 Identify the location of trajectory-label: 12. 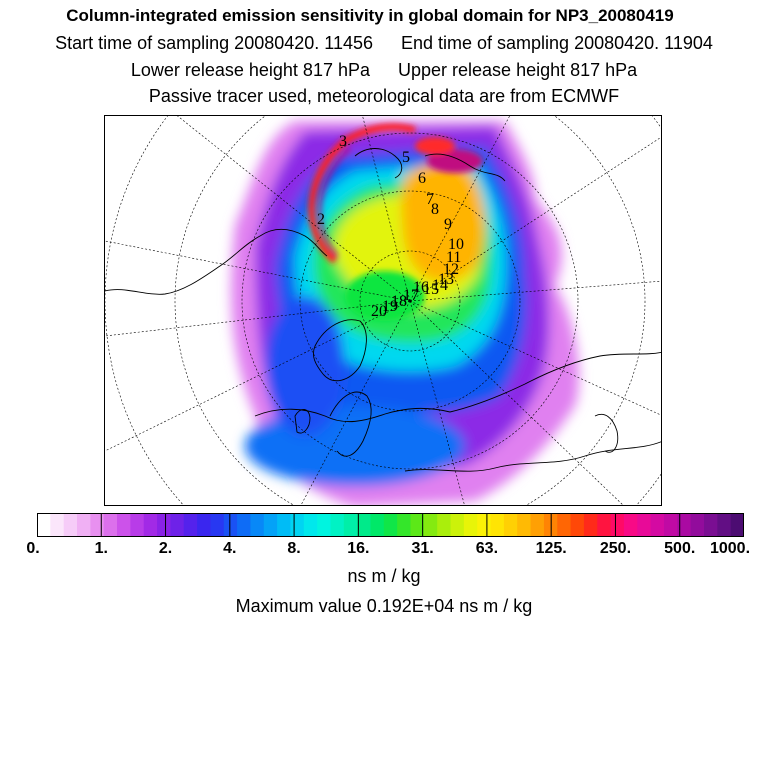
(451, 269).